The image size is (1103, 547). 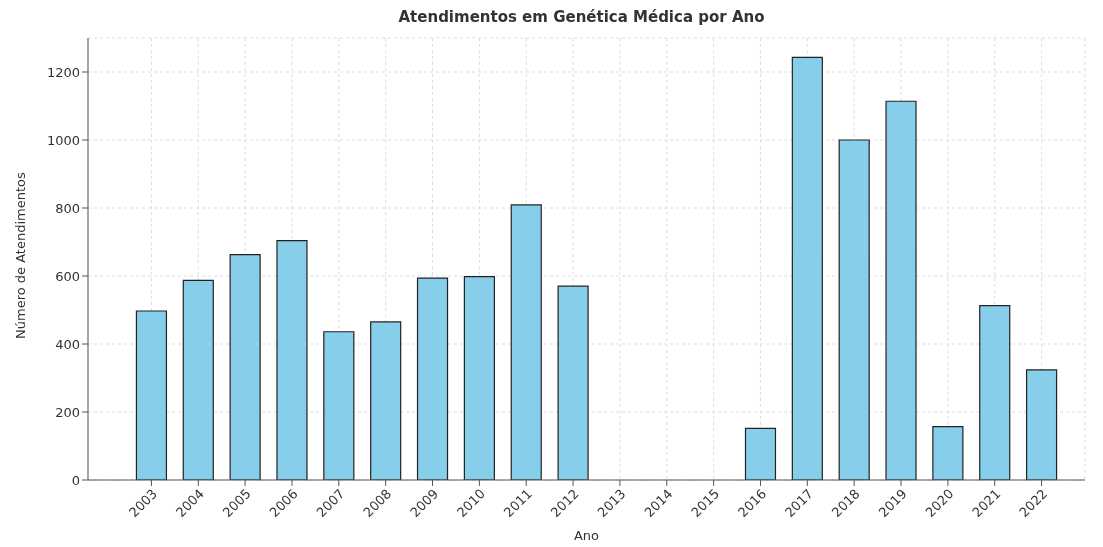 What do you see at coordinates (67, 276) in the screenshot?
I see `y-tick-label: 600` at bounding box center [67, 276].